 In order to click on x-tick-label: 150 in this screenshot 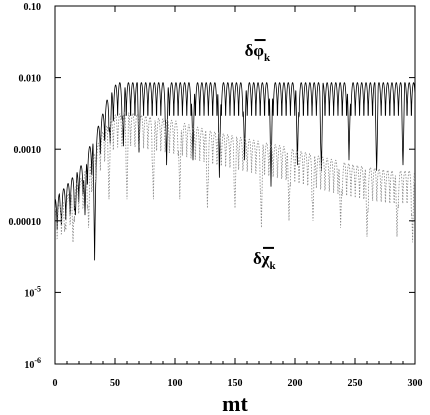, I will do `click(235, 383)`.